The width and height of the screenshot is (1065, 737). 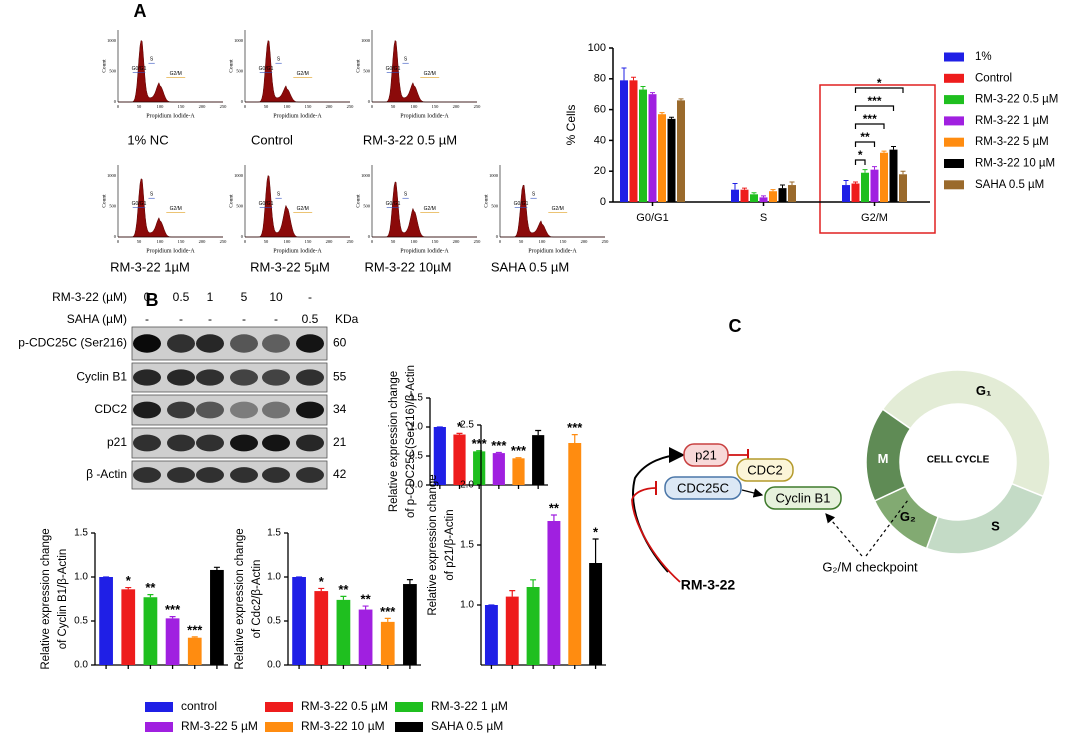 What do you see at coordinates (272, 139) in the screenshot?
I see `flow-caption: Control` at bounding box center [272, 139].